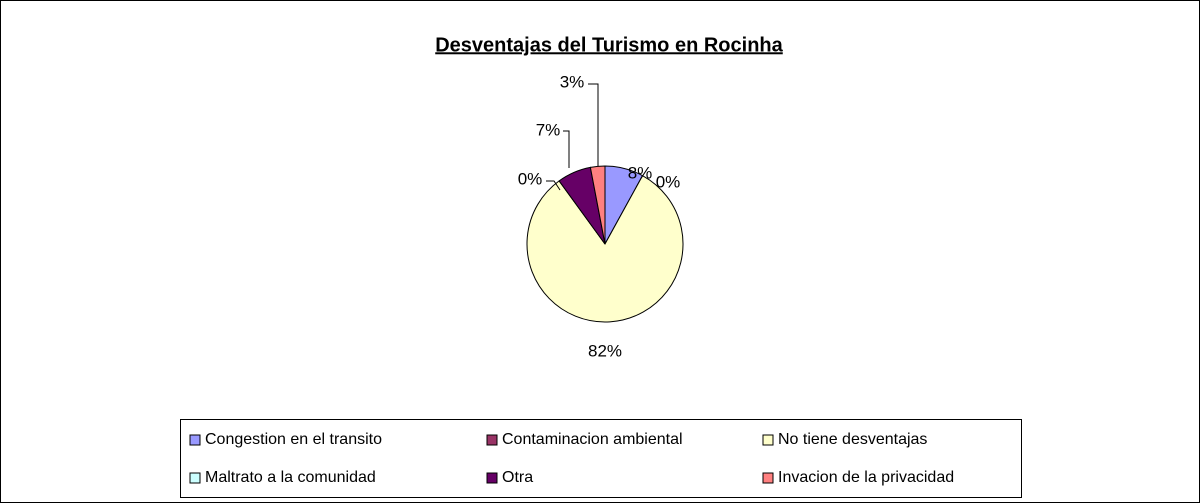  I want to click on chart-title: Desventajas del Turismo en Rocinha, so click(609, 45).